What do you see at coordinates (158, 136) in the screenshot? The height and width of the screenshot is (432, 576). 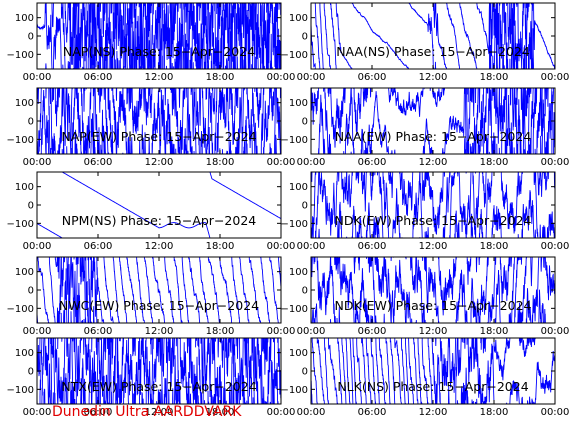 I see `chart-title: NAP(EW) Phase: 15−Apr−2024` at bounding box center [158, 136].